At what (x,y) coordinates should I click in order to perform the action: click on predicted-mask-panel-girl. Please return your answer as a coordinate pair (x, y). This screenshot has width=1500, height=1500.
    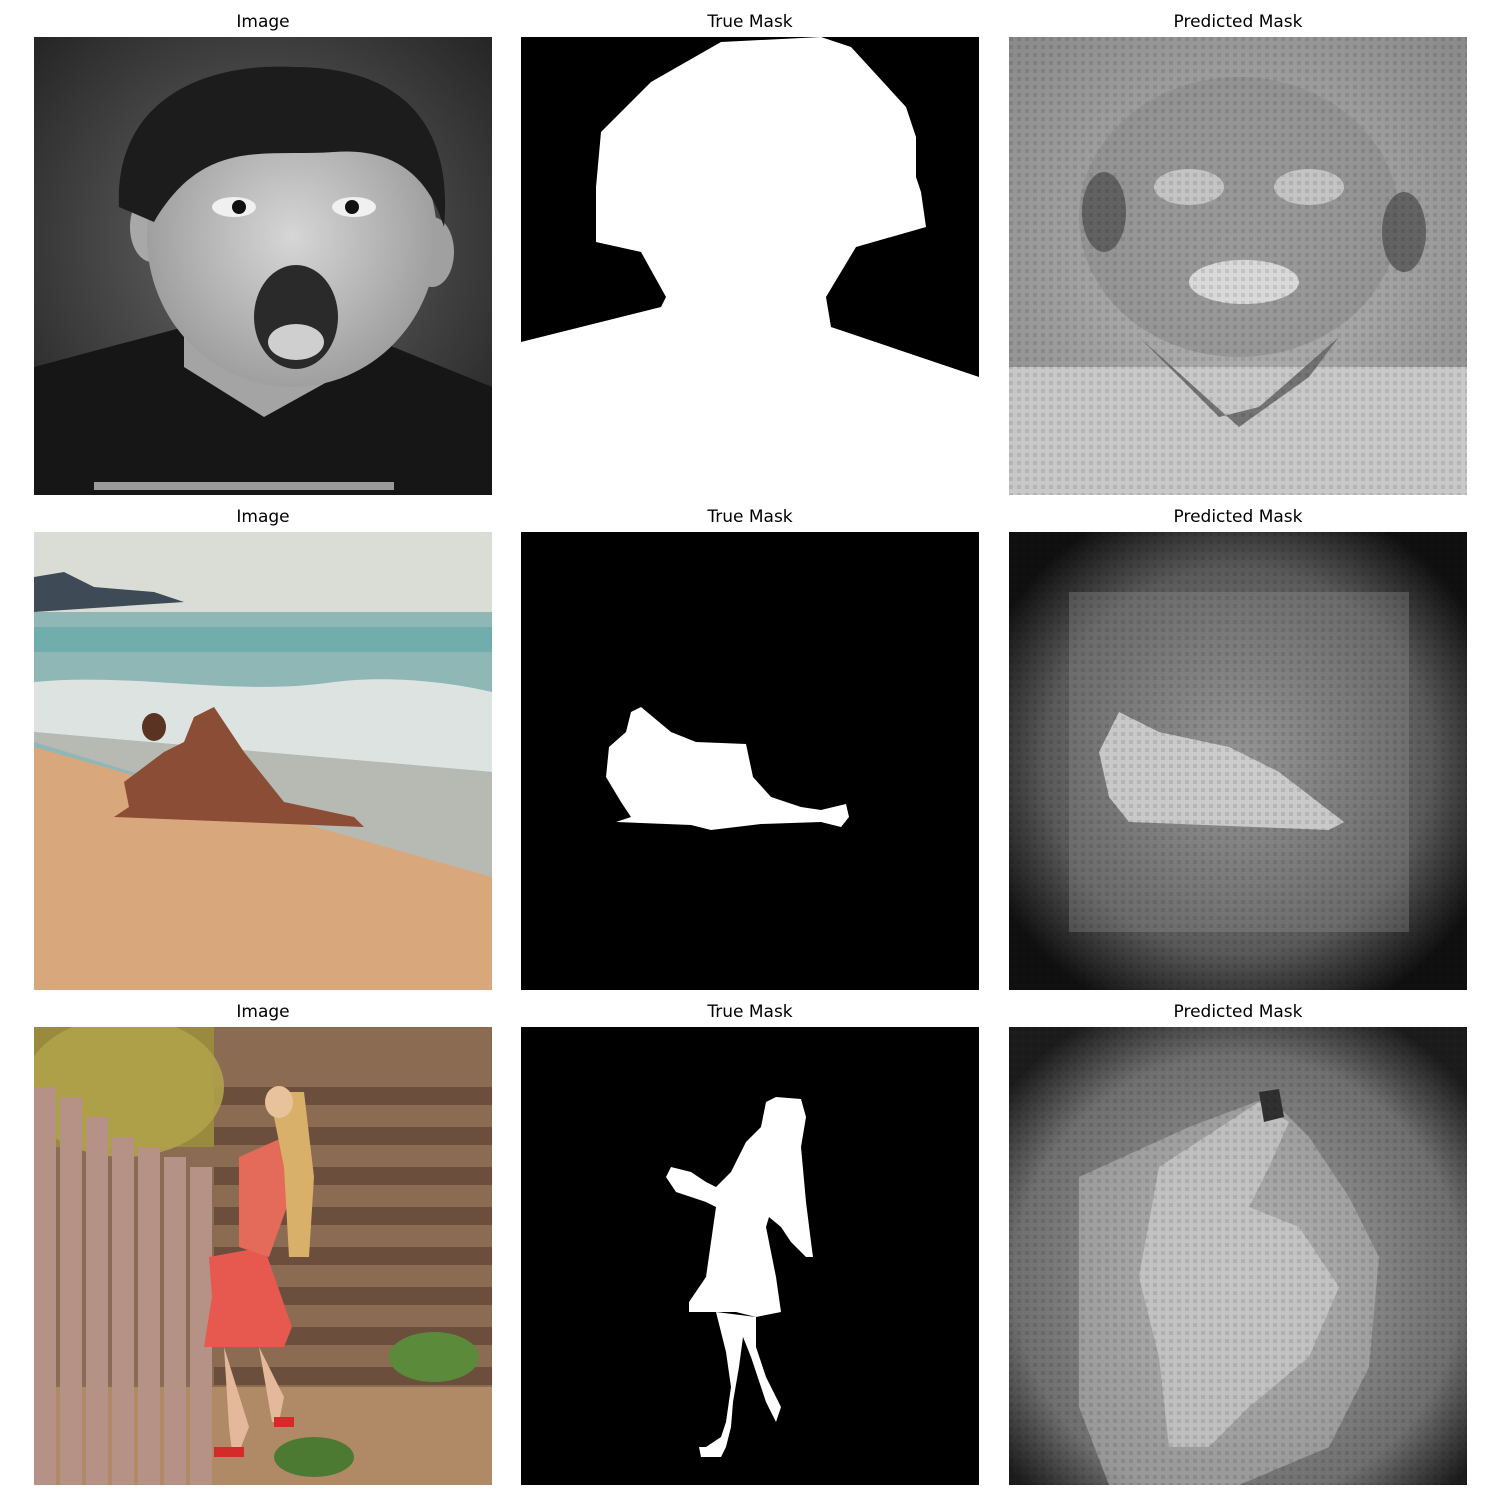
    Looking at the image, I should click on (1238, 1256).